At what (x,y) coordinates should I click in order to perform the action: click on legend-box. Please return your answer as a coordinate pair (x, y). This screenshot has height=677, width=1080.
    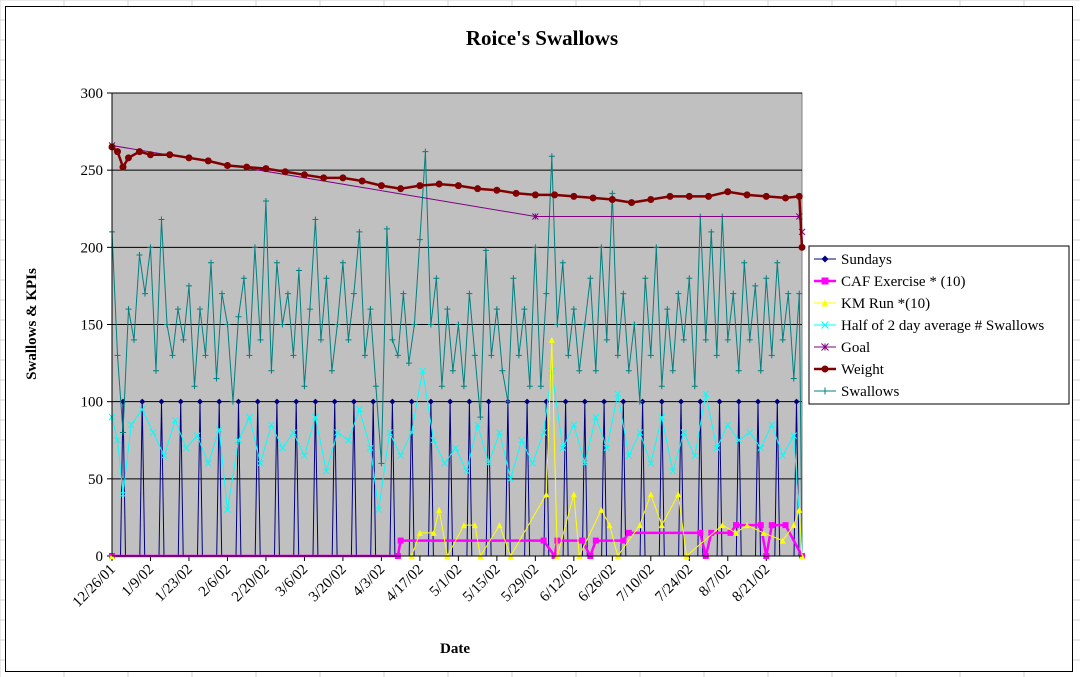
    Looking at the image, I should click on (939, 325).